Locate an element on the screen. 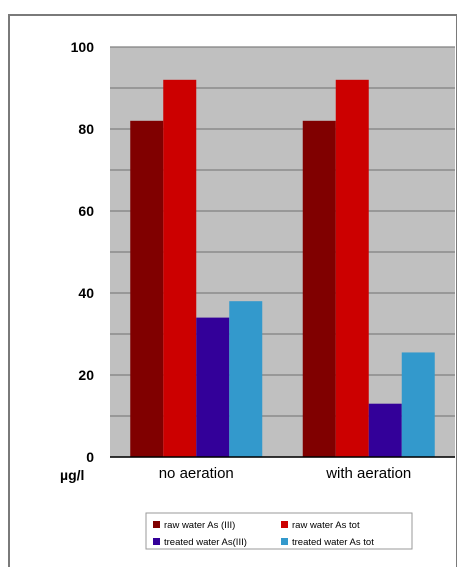 The height and width of the screenshot is (567, 465). legend-label: treated water As(III) is located at coordinates (205, 542).